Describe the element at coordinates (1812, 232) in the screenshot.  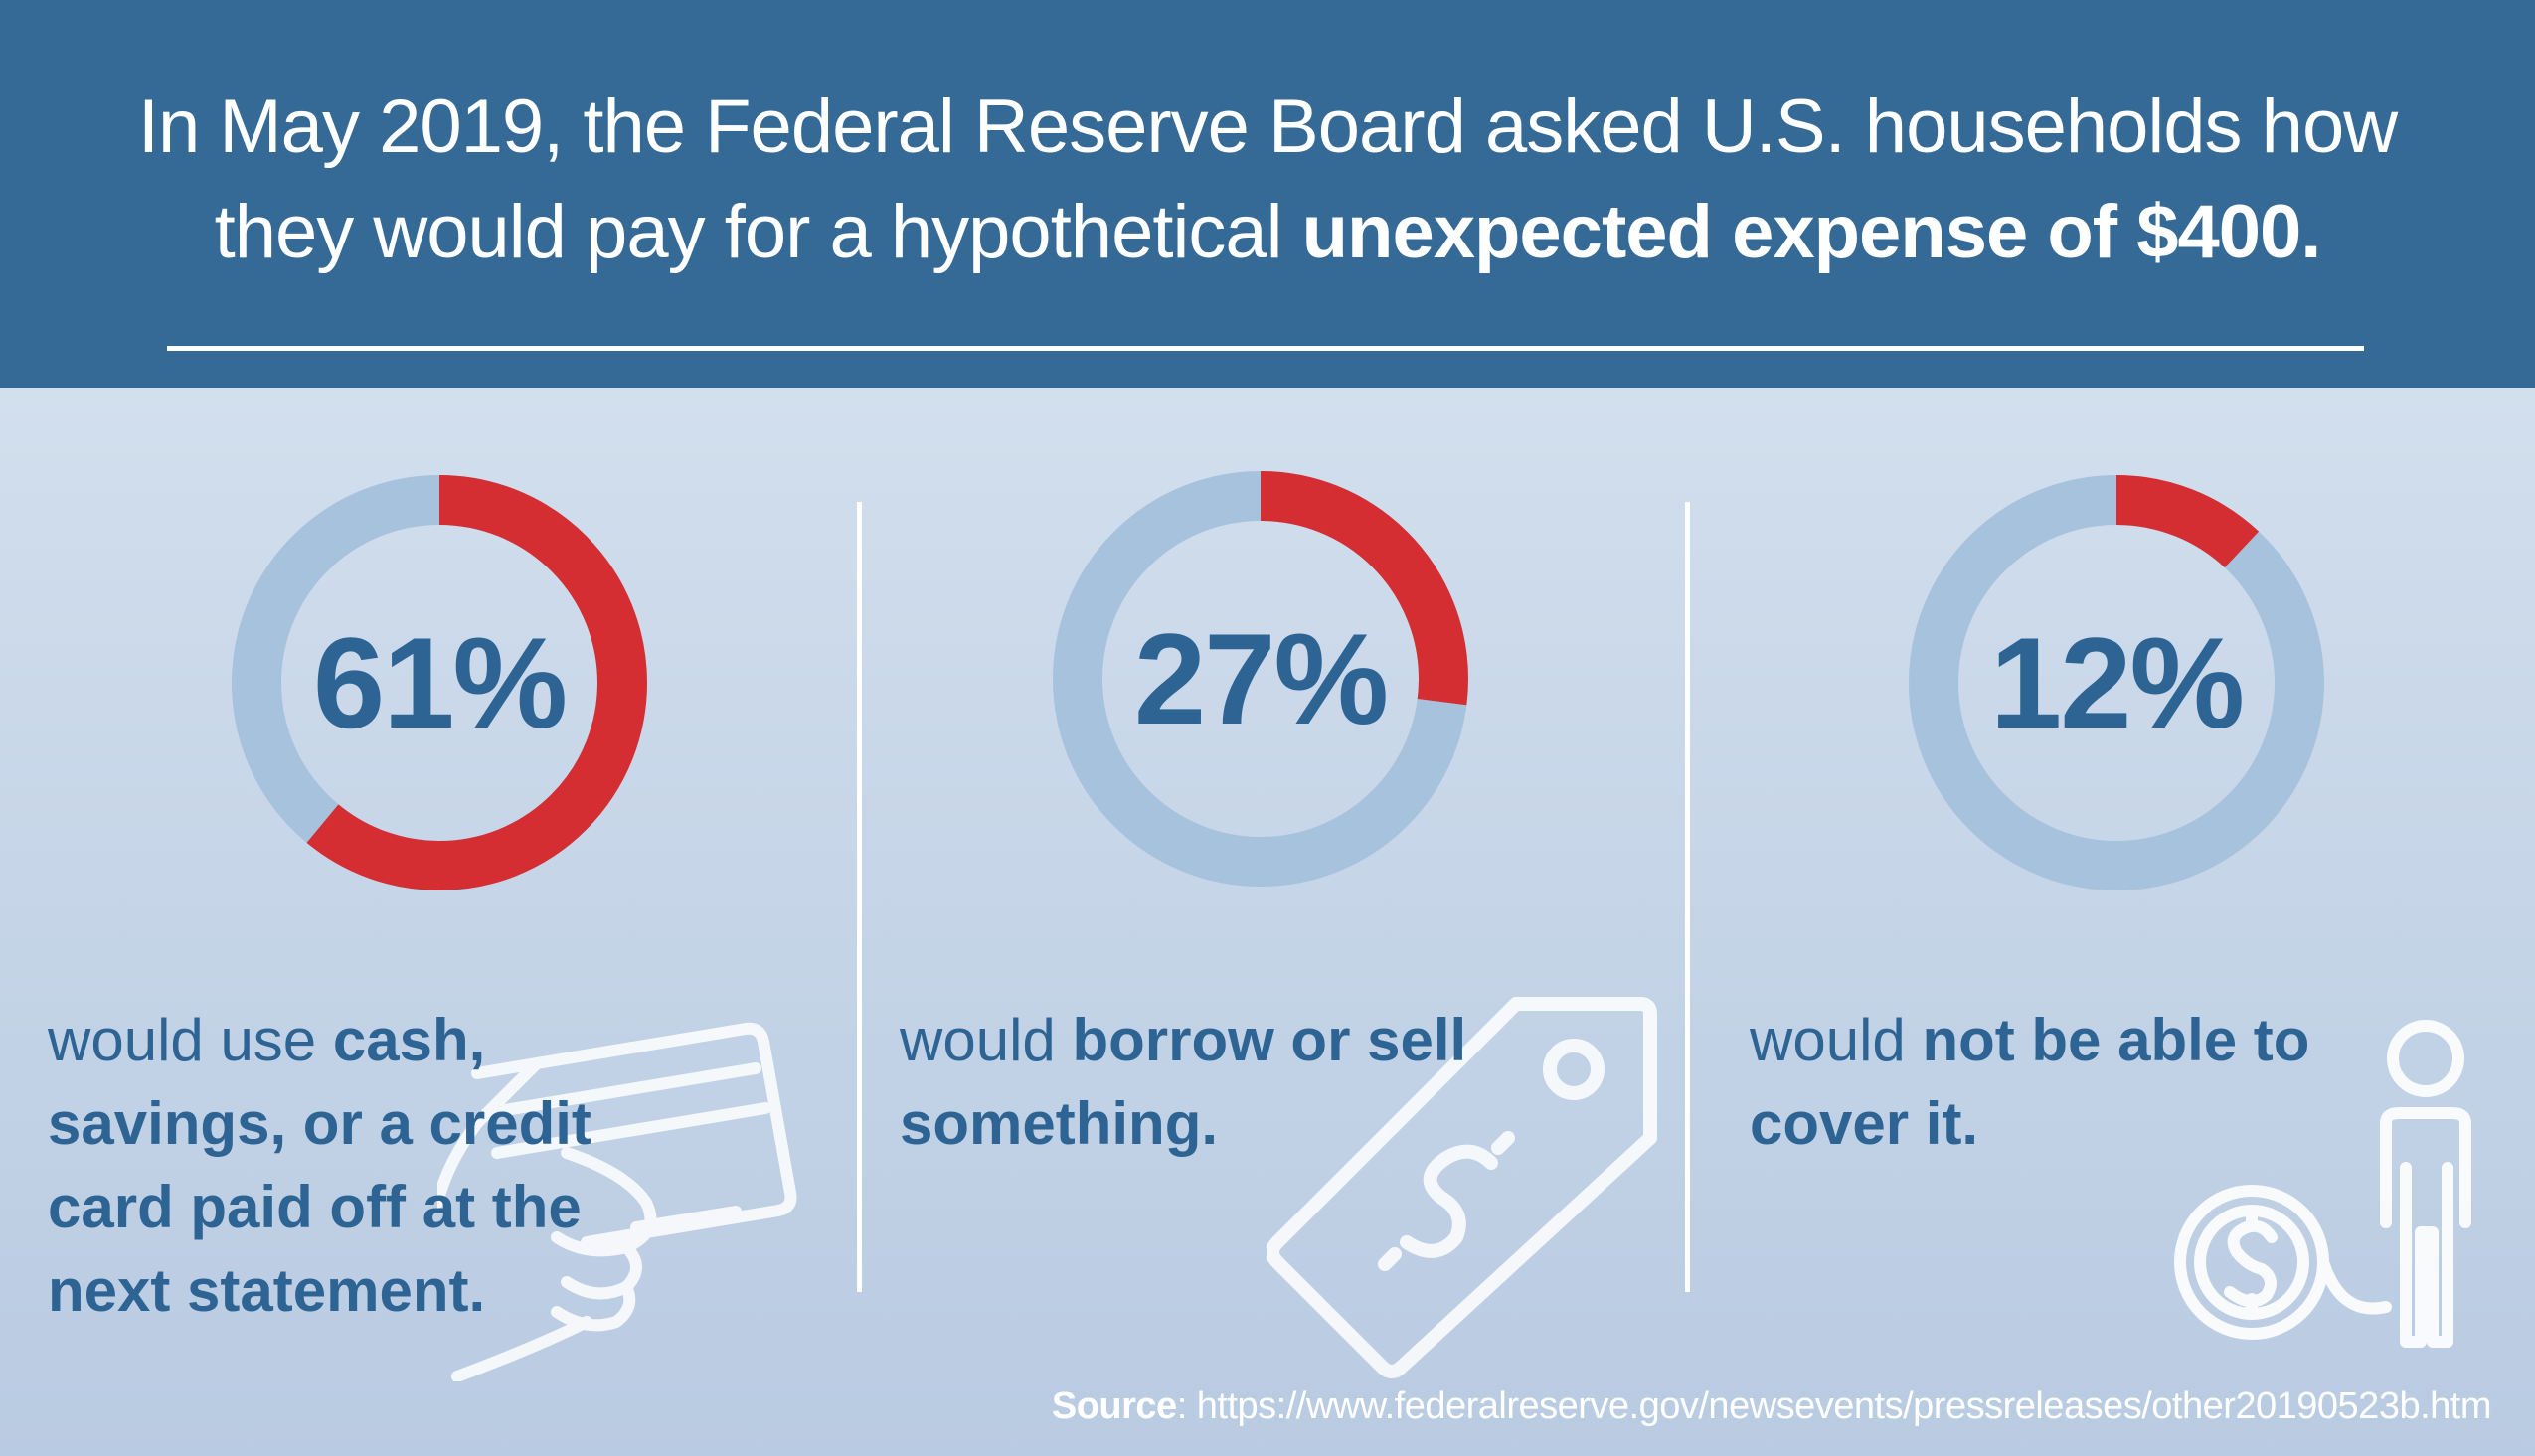
I see `headline-line-2-bold: unexpected expense of $400.` at that location.